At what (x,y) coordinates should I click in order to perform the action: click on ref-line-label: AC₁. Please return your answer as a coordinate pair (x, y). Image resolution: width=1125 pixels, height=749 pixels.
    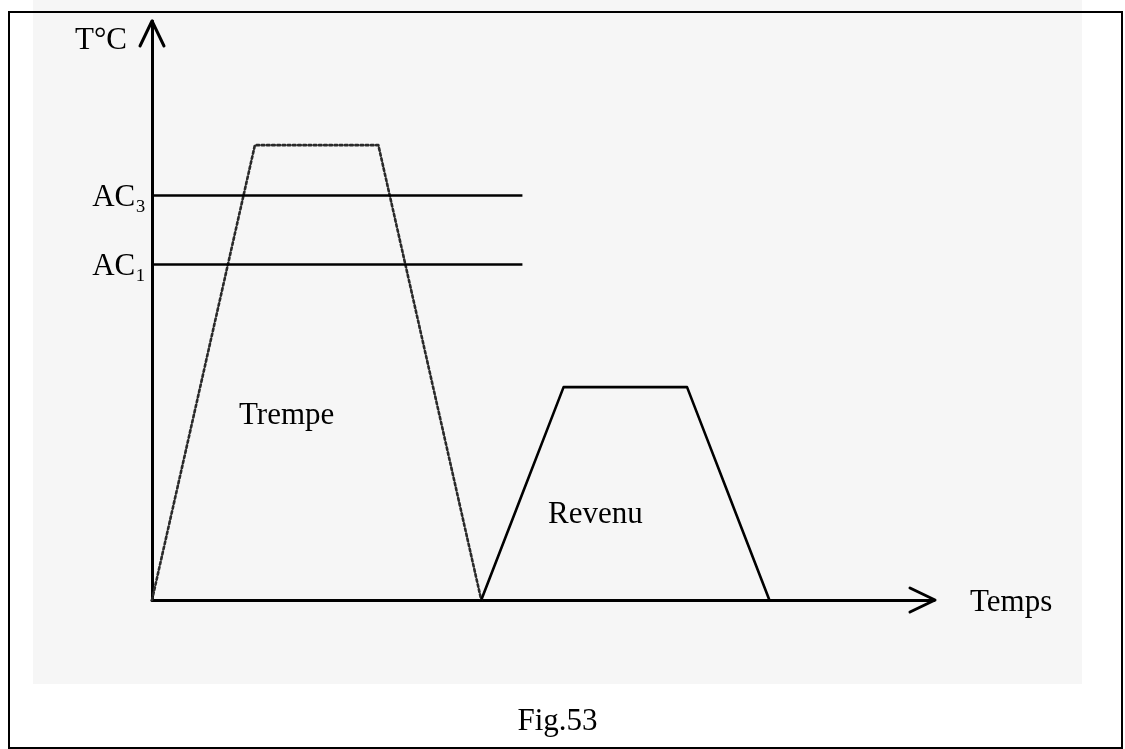
    Looking at the image, I should click on (119, 264).